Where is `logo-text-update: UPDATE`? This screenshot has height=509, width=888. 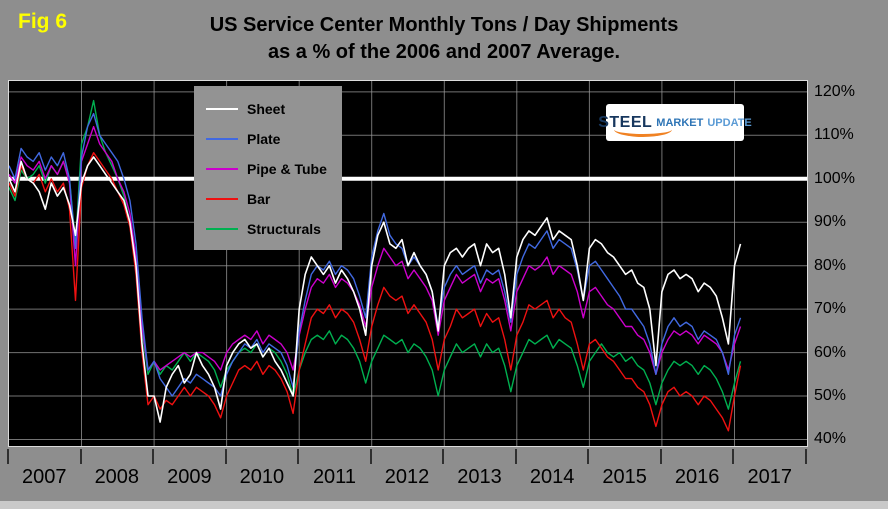 logo-text-update: UPDATE is located at coordinates (729, 122).